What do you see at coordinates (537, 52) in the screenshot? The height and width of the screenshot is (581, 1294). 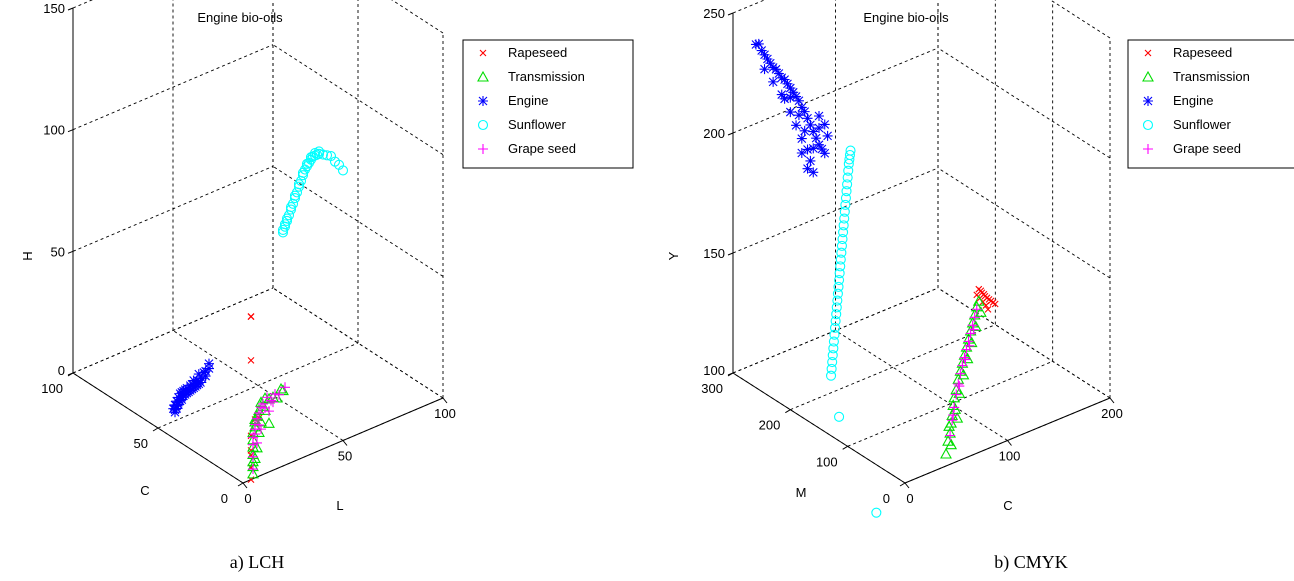 I see `legend-label-rapeseed: Rapeseed` at bounding box center [537, 52].